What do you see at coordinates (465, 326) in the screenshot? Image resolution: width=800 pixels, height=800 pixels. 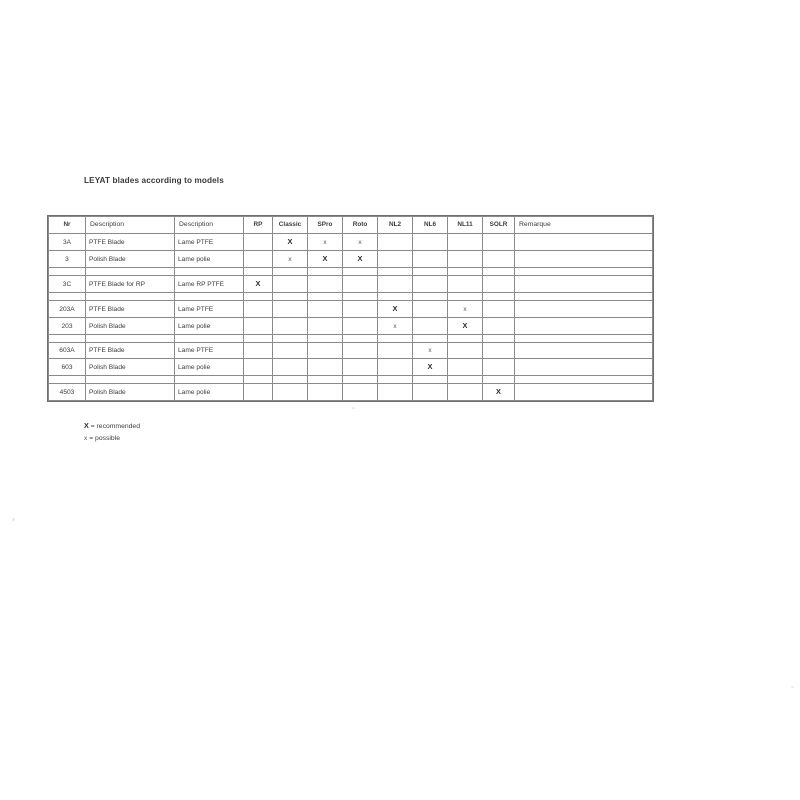 I see `cell-mark-nl11: X` at bounding box center [465, 326].